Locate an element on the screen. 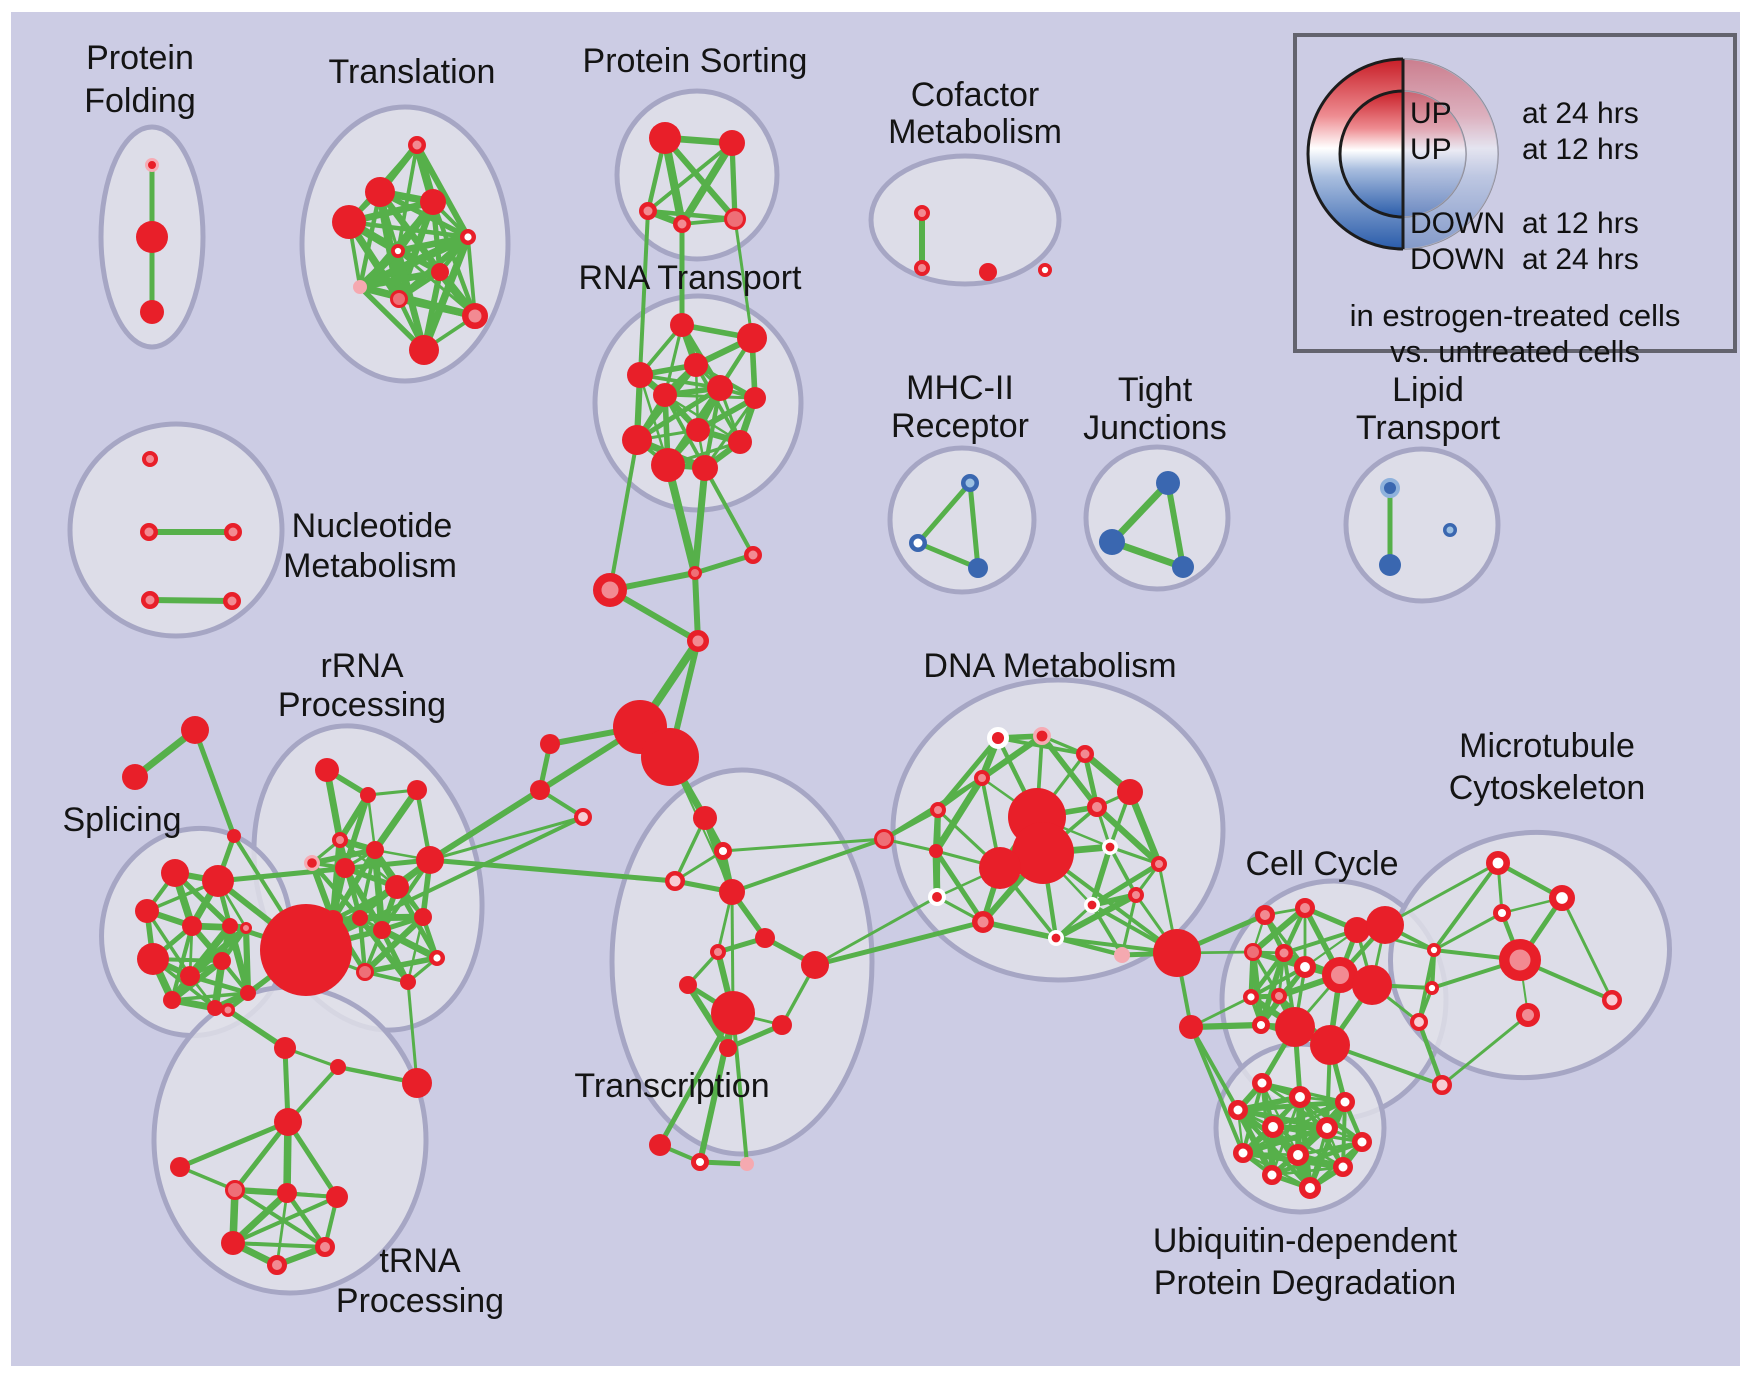 This screenshot has height=1376, width=1750. legend-time: at 24 hrs is located at coordinates (1580, 259).